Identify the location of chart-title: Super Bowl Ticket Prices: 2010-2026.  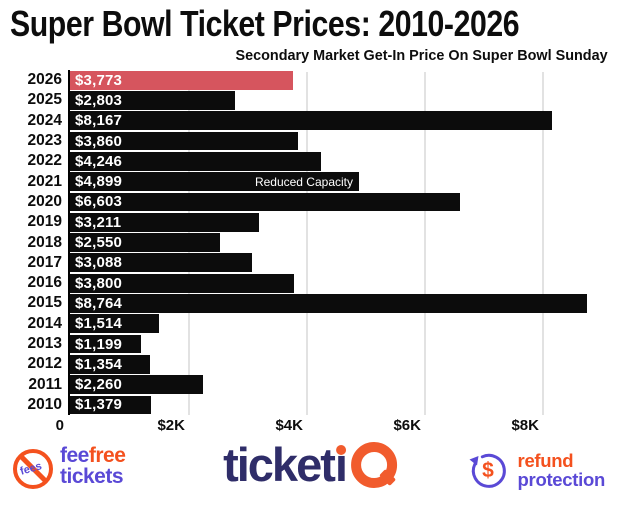
(265, 23).